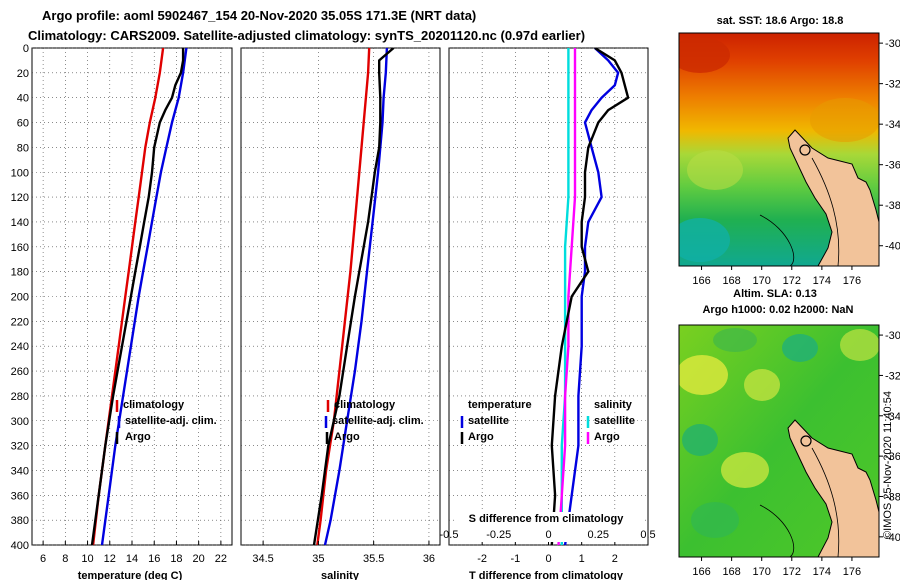 The height and width of the screenshot is (580, 900). I want to click on legend-label-climatology: climatology, so click(365, 405).